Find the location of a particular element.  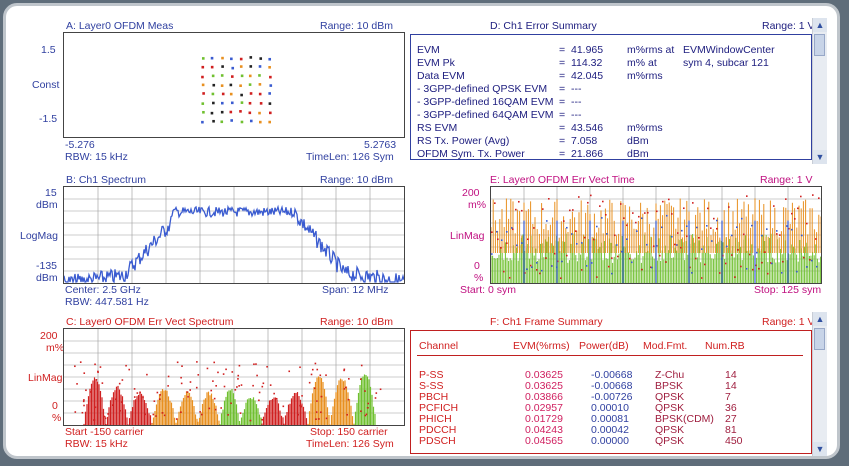

frame-row-rb: 81 is located at coordinates (731, 430).